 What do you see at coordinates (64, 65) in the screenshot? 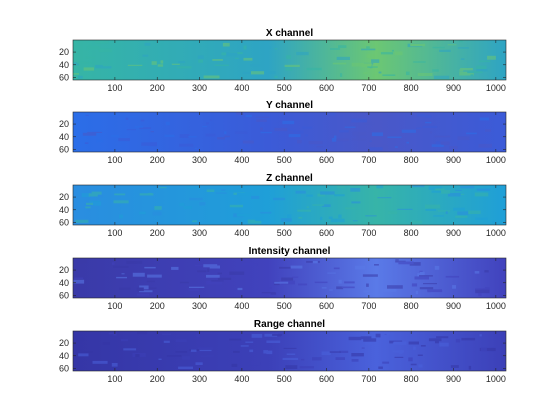
I see `y-tick-label: 40` at bounding box center [64, 65].